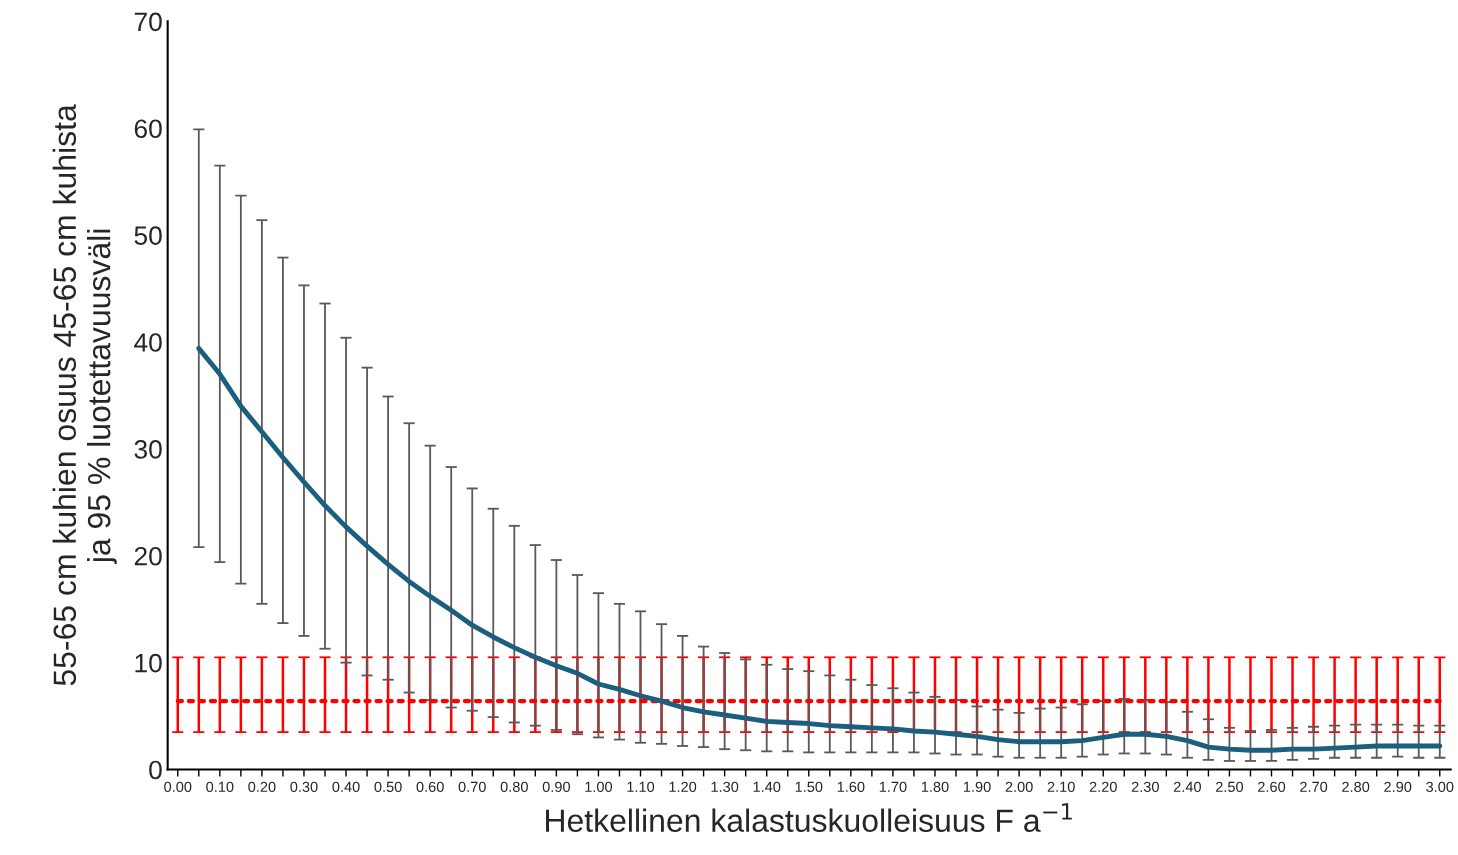  Describe the element at coordinates (767, 787) in the screenshot. I see `x-tick-label: 1.40` at that location.